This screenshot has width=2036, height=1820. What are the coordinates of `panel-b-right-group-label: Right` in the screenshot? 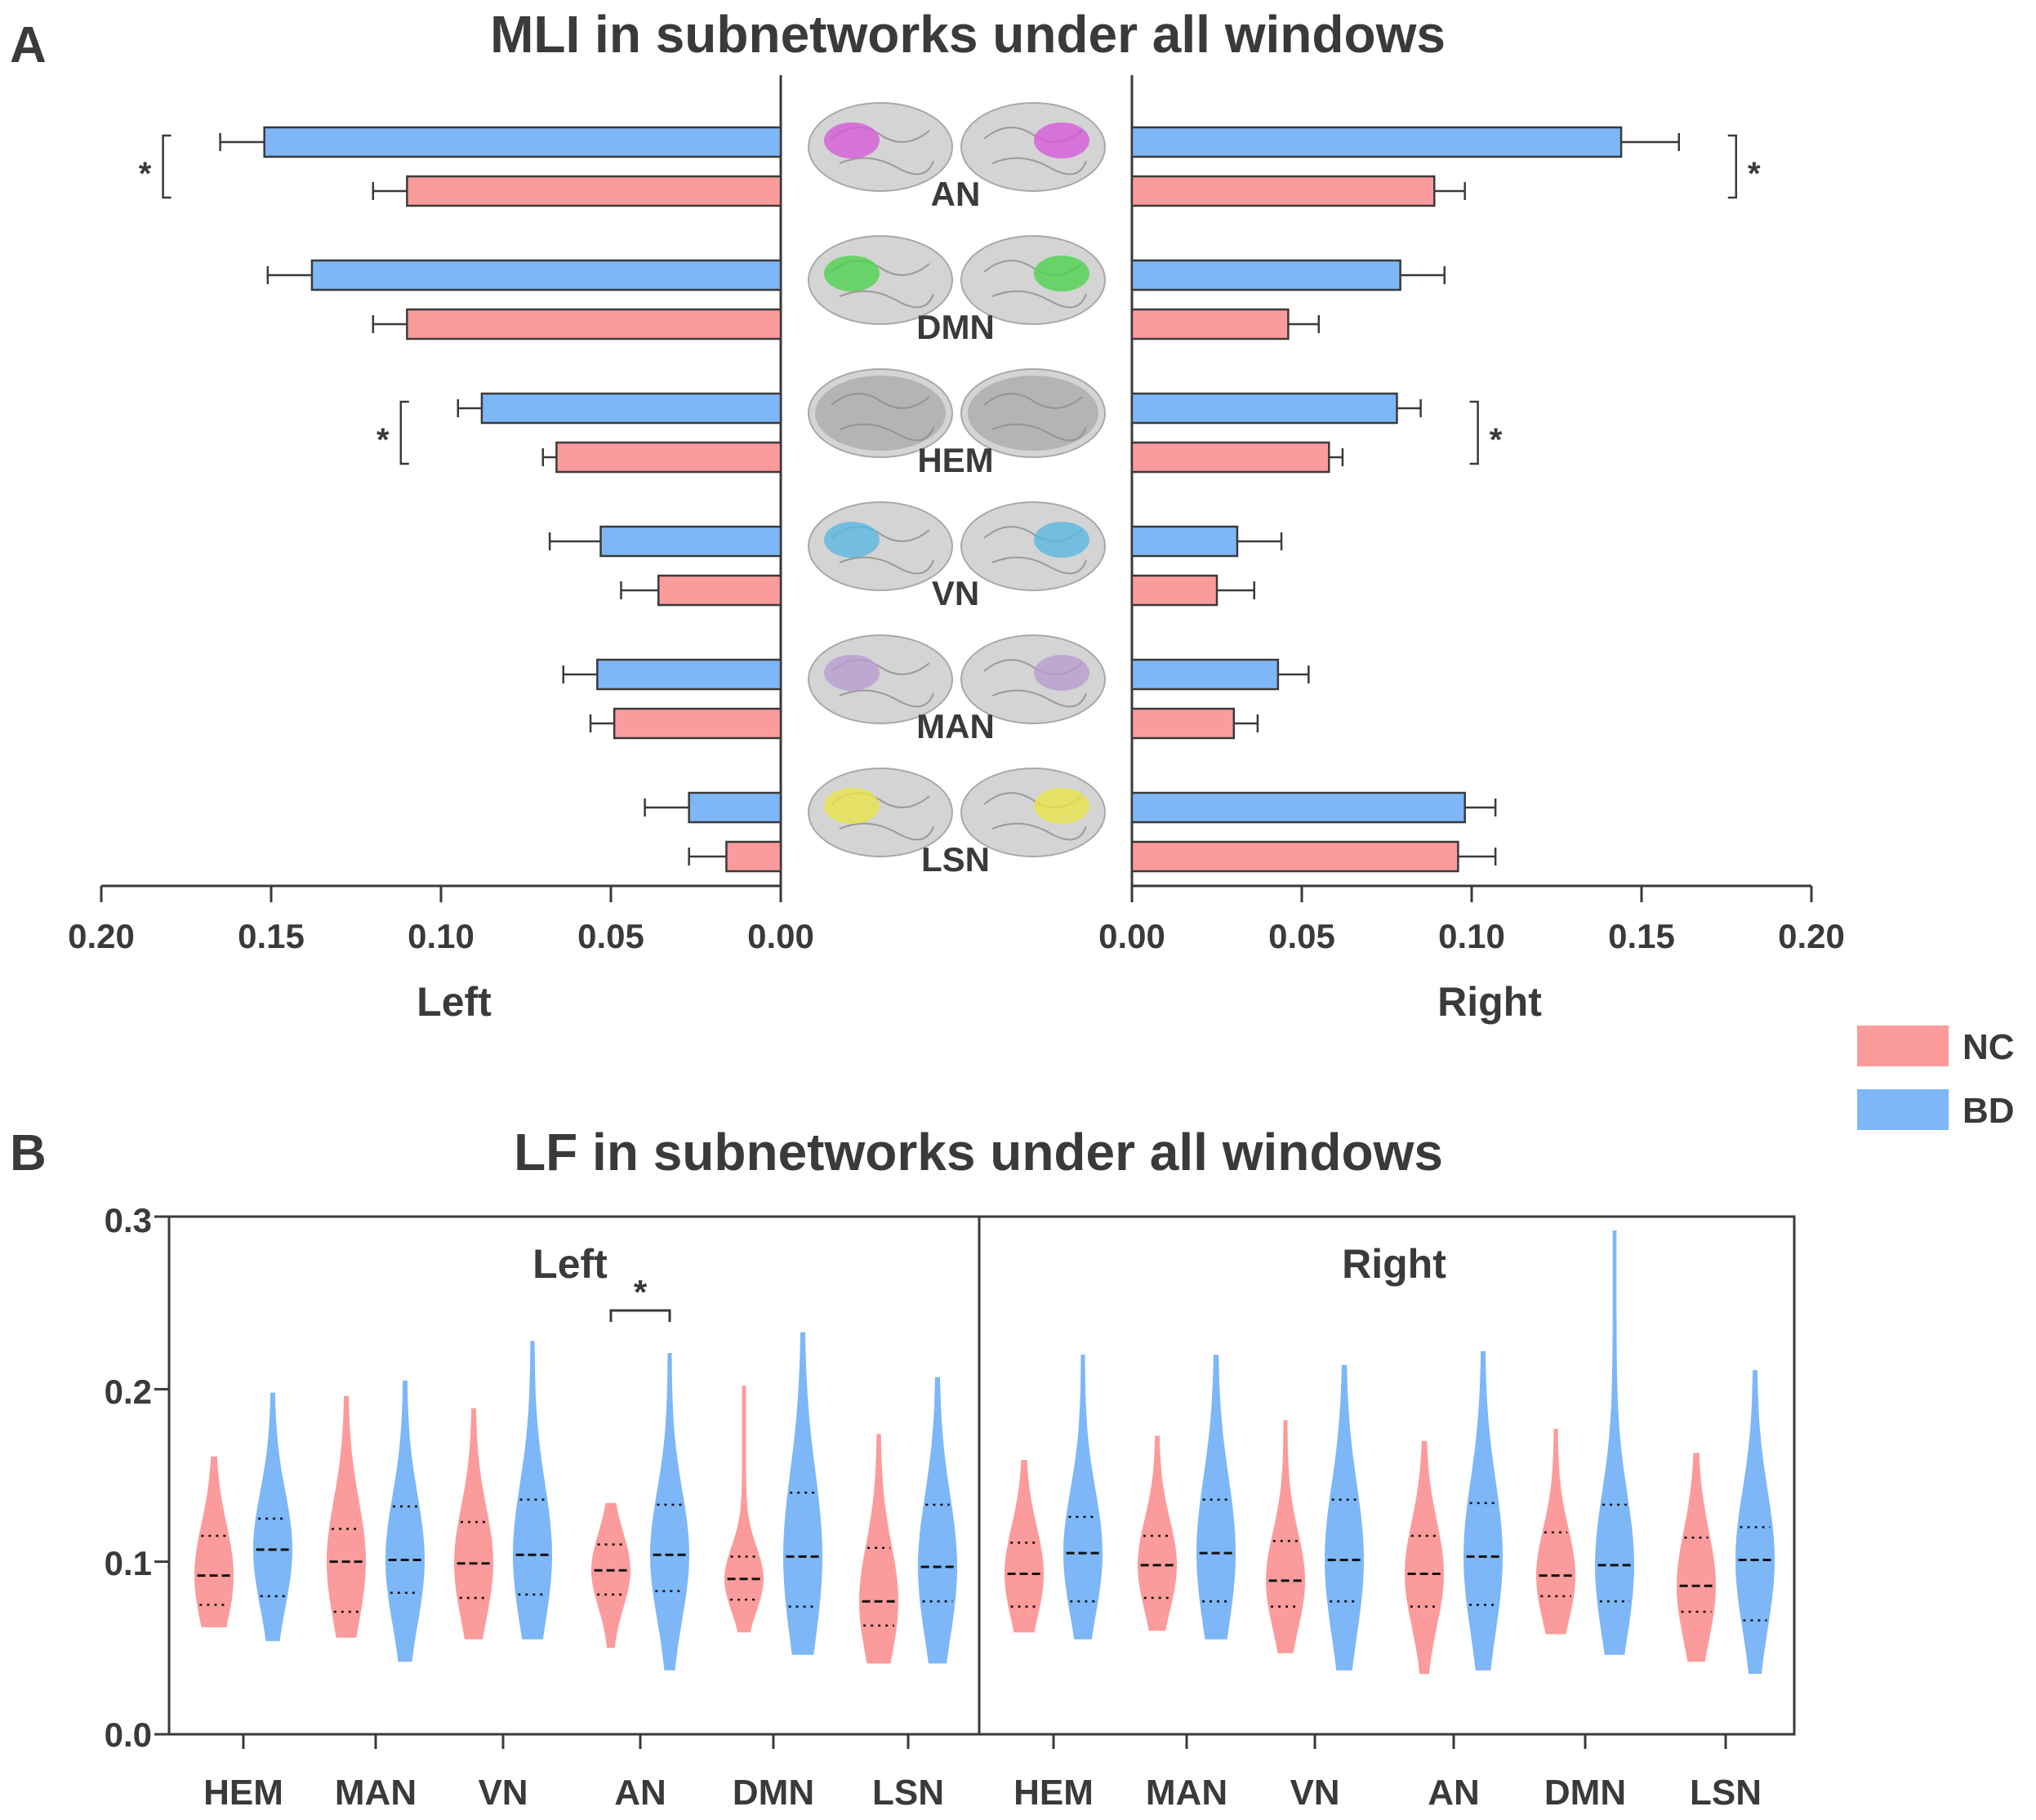 It's located at (1394, 1264).